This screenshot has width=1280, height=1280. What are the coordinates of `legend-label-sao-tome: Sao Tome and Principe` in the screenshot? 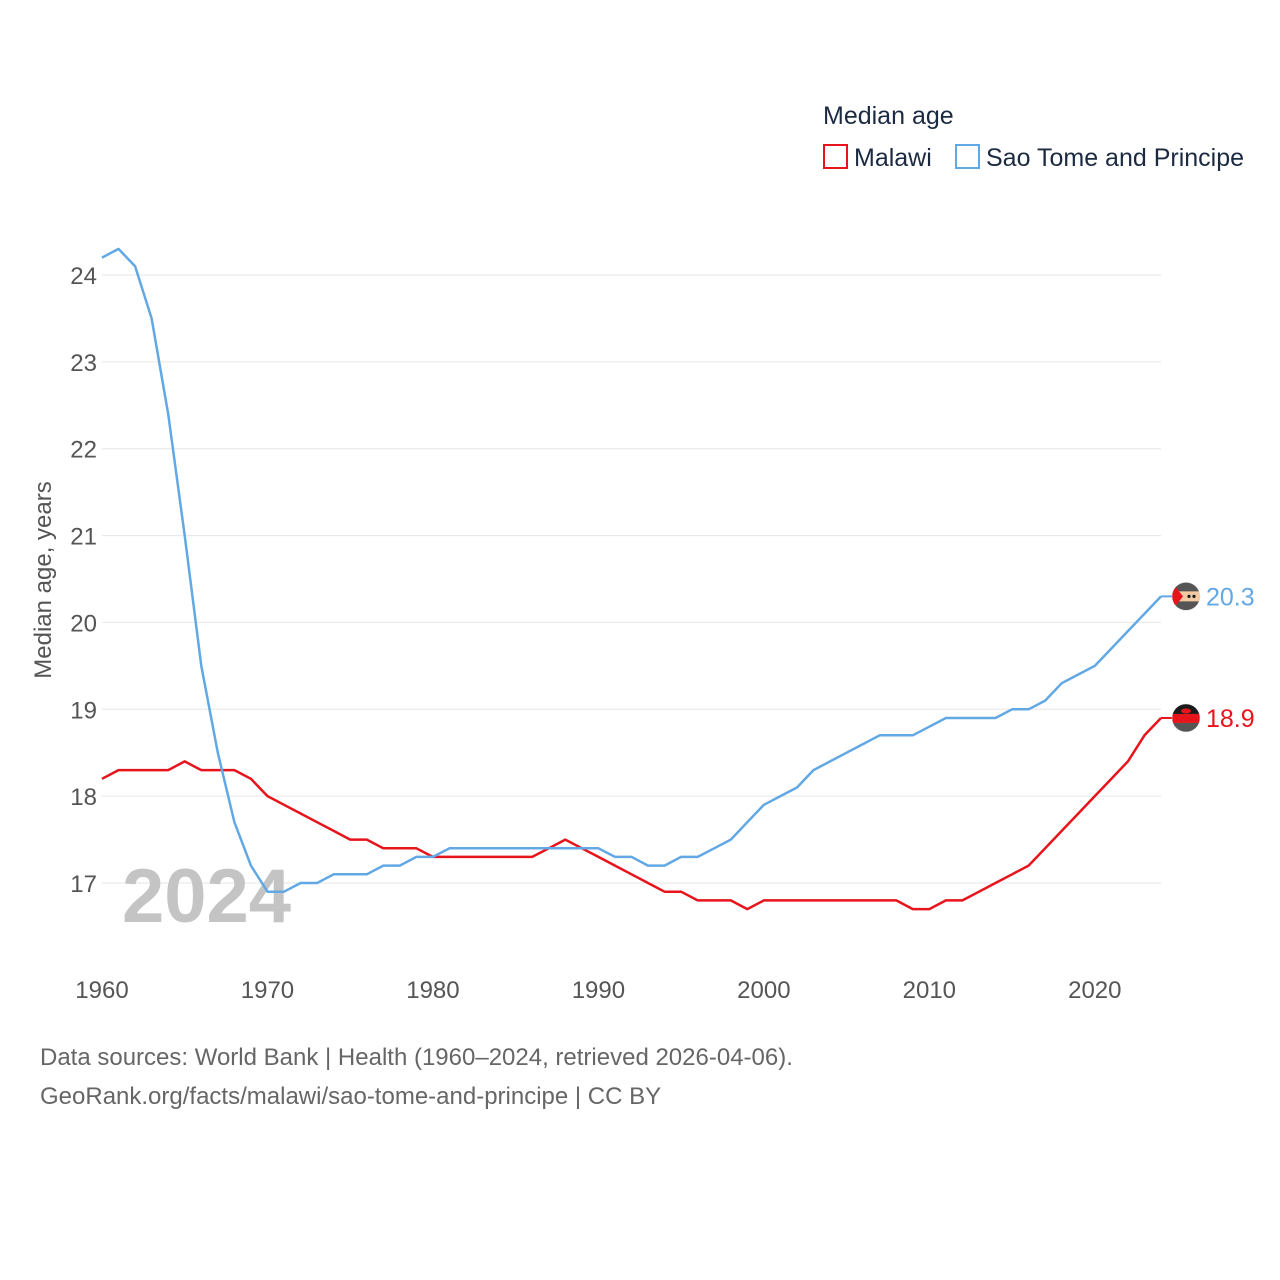 It's located at (1115, 158).